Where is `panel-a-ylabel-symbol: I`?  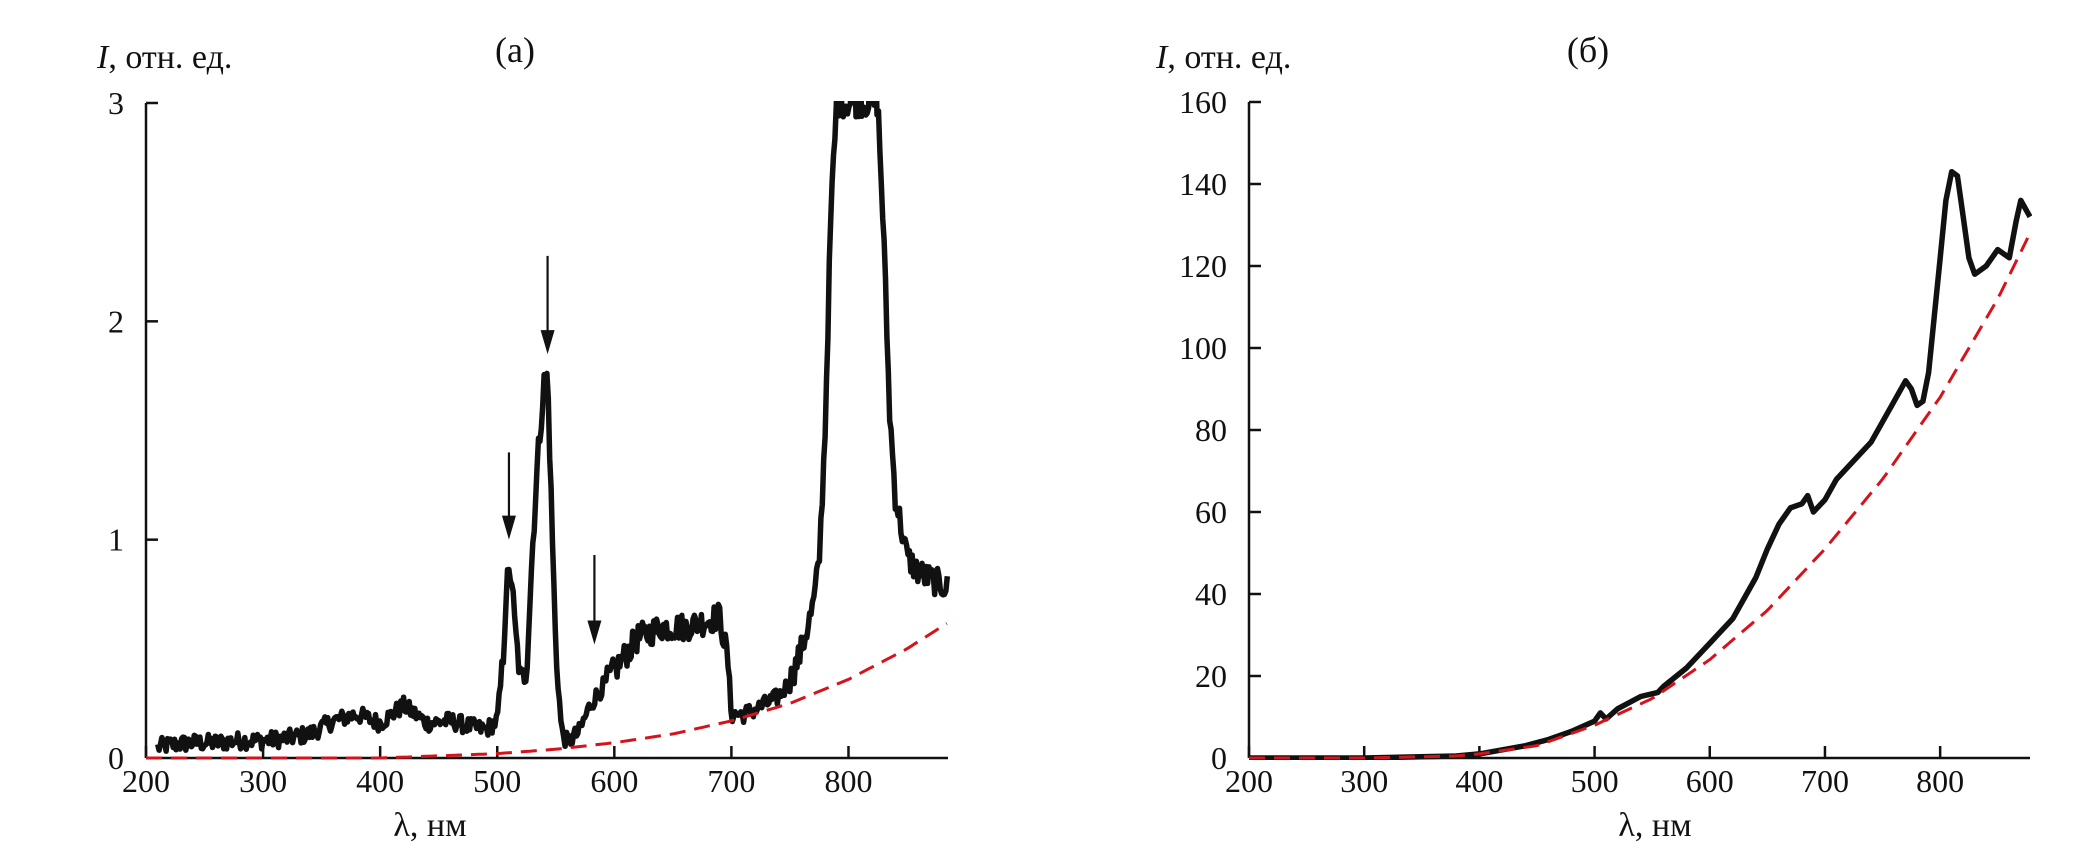
panel-a-ylabel-symbol: I is located at coordinates (103, 57).